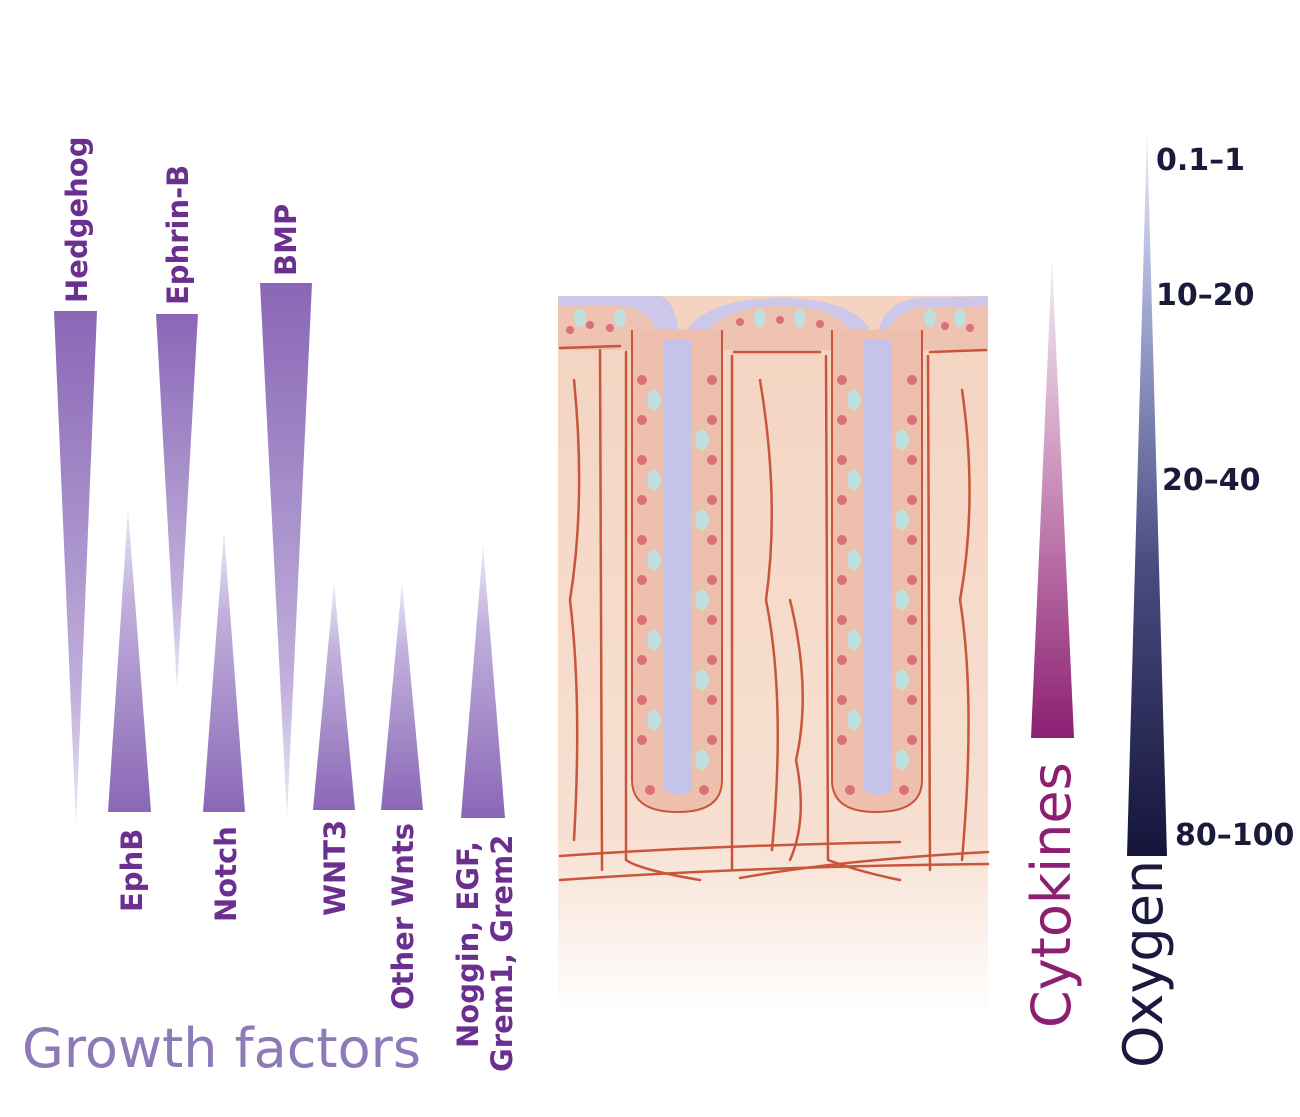 This screenshot has height=1117, width=1300. What do you see at coordinates (1200, 160) in the screenshot?
I see `oxygen-level-1: 0.1–1` at bounding box center [1200, 160].